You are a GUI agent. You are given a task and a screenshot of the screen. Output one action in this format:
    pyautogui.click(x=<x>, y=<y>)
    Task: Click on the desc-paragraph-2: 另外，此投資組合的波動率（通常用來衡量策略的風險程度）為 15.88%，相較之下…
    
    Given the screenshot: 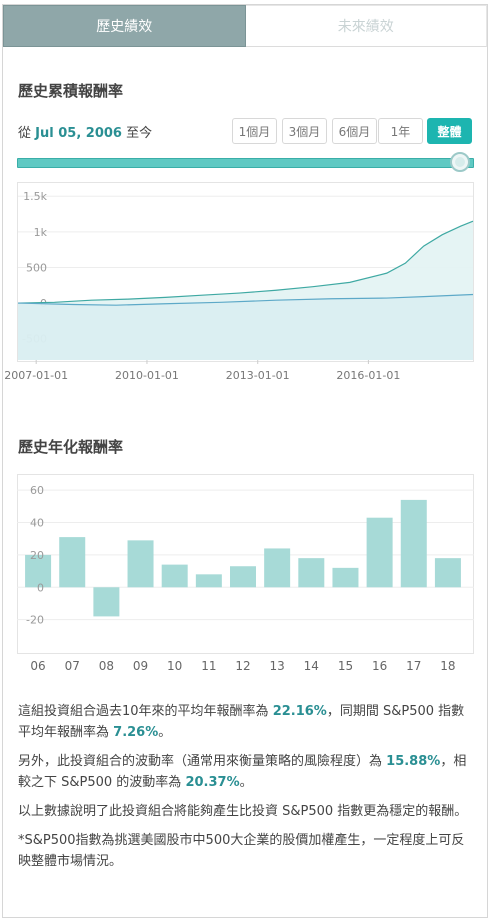 What is the action you would take?
    pyautogui.click(x=244, y=772)
    